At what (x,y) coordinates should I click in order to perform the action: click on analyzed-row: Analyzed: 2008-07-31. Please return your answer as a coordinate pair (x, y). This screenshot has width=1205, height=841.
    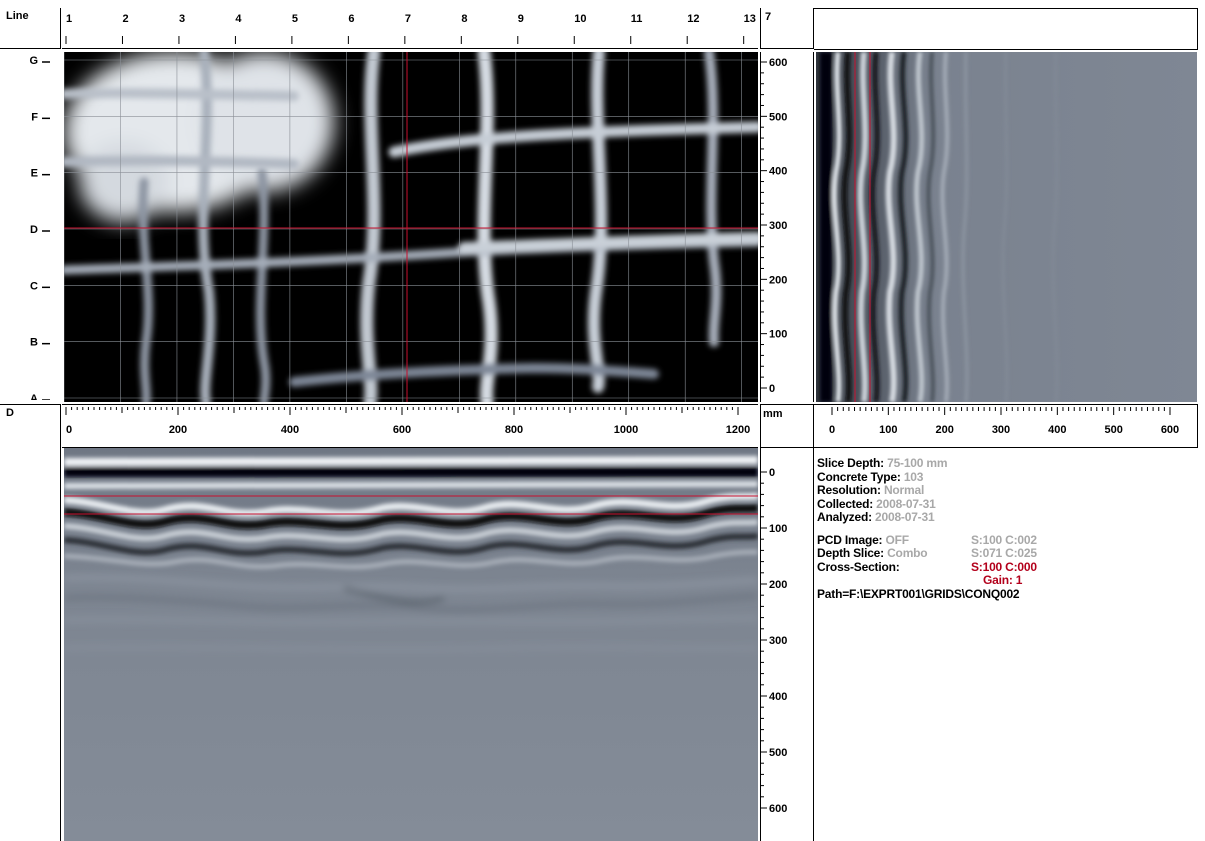
    Looking at the image, I should click on (1007, 517).